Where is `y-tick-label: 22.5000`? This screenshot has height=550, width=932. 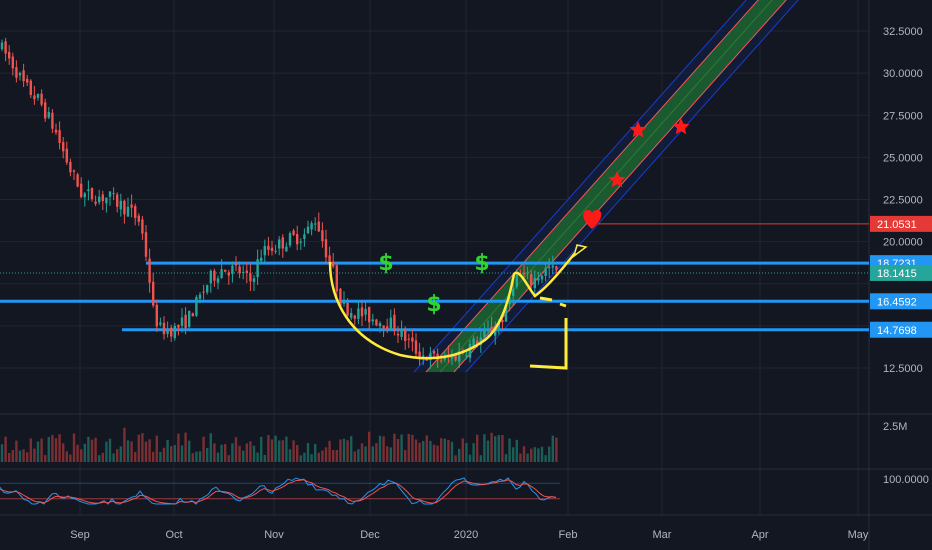 y-tick-label: 22.5000 is located at coordinates (903, 201).